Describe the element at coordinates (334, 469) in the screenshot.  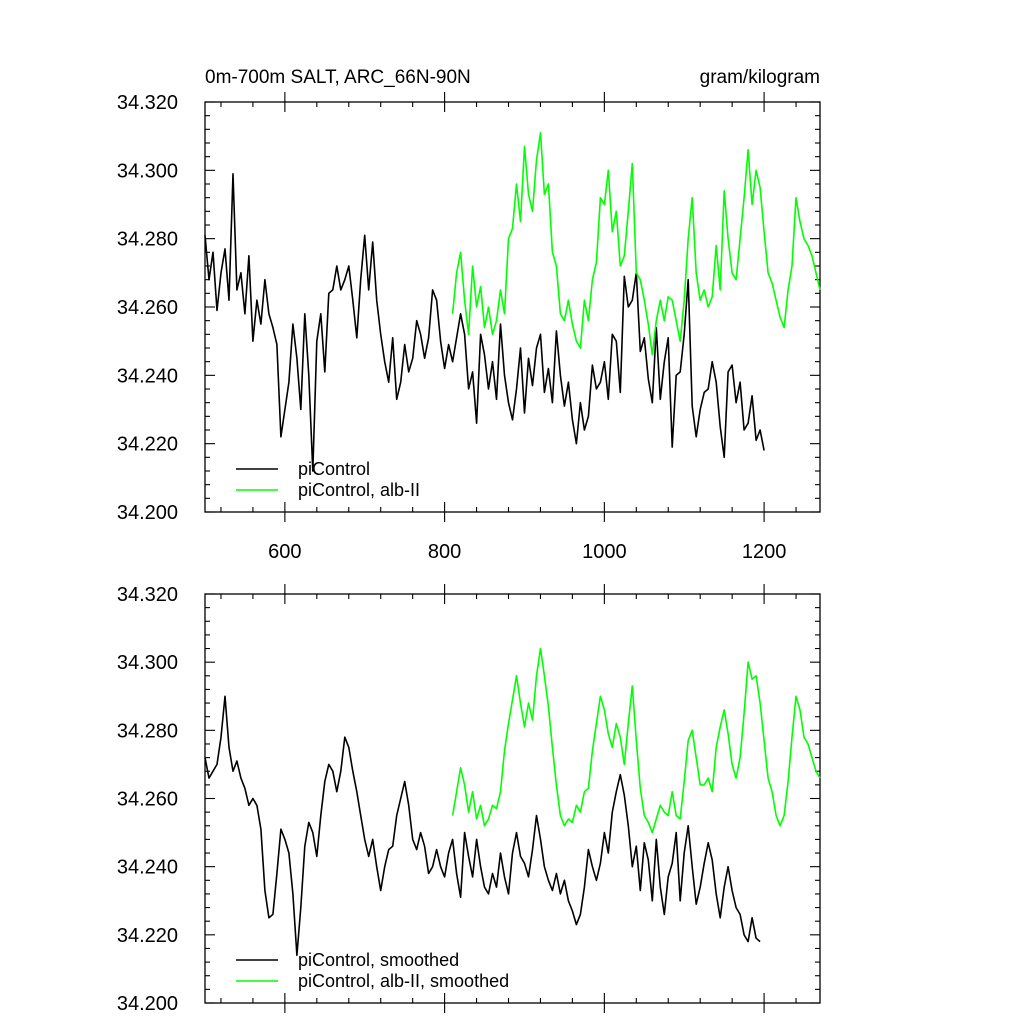
I see `legend-label: piControl` at that location.